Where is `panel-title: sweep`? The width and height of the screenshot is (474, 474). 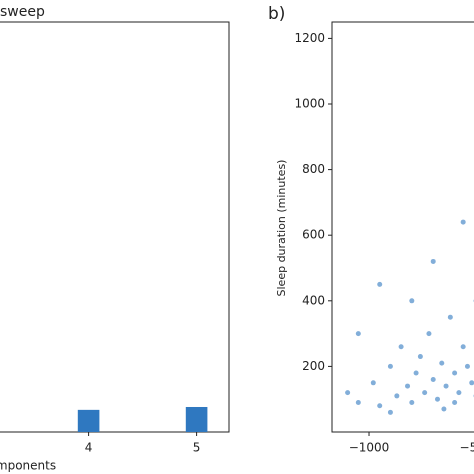 panel-title: sweep is located at coordinates (22, 12).